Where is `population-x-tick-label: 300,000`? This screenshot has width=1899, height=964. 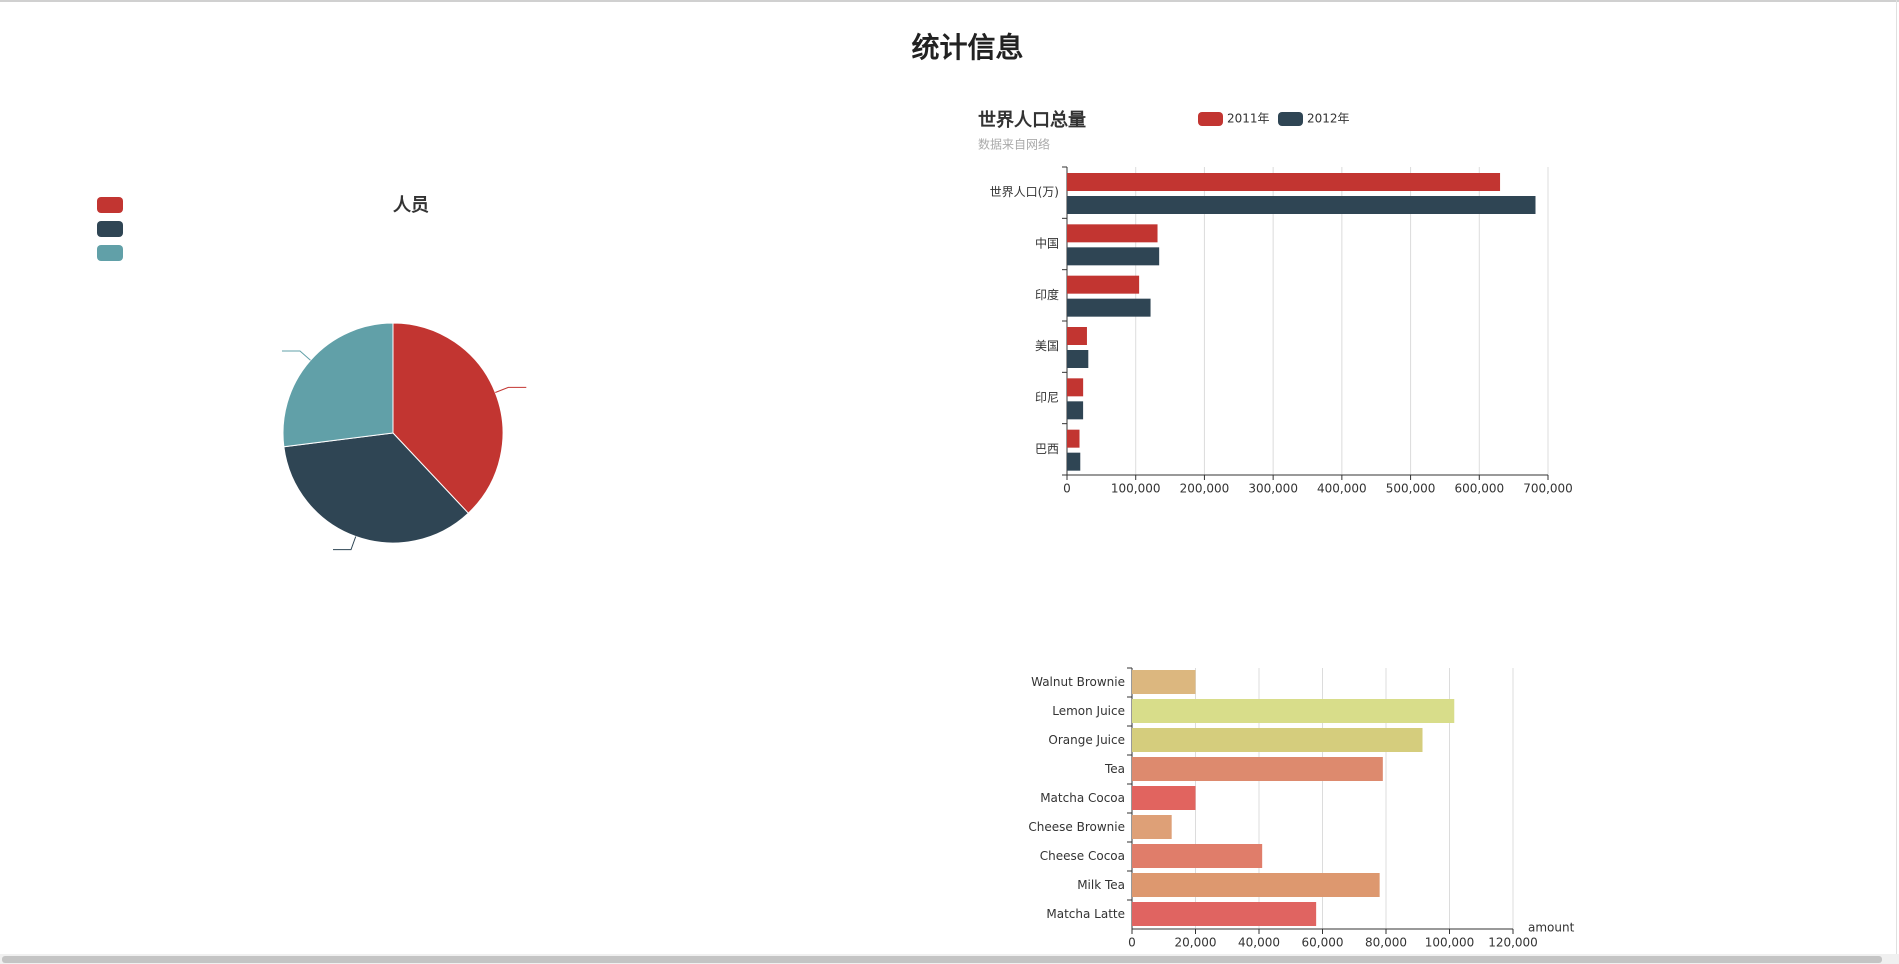
population-x-tick-label: 300,000 is located at coordinates (1273, 489).